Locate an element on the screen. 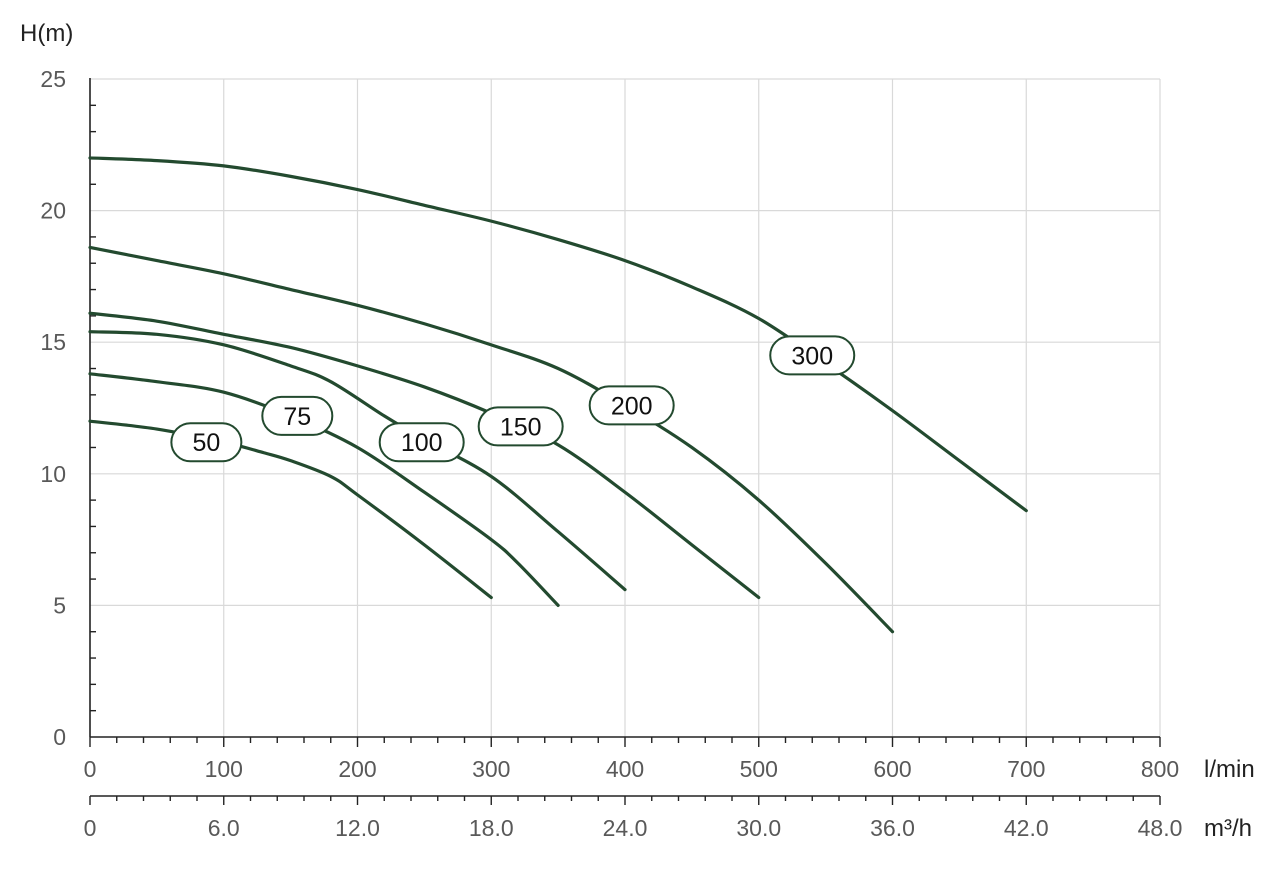  y-tick-label: 20 is located at coordinates (53, 211).